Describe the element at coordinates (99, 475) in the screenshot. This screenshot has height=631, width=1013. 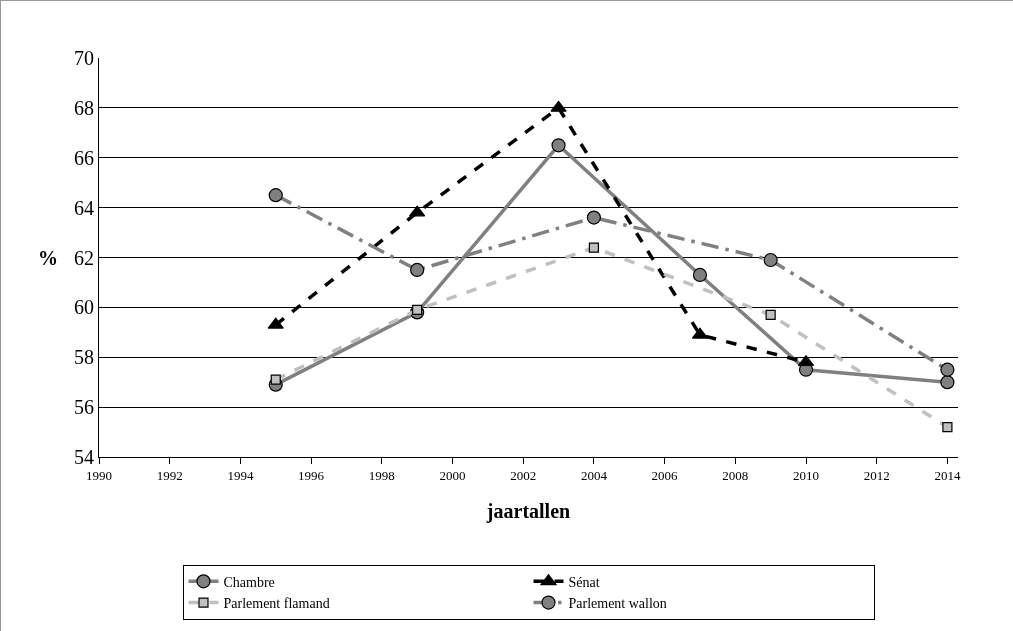
I see `x-tick-label: 1990` at that location.